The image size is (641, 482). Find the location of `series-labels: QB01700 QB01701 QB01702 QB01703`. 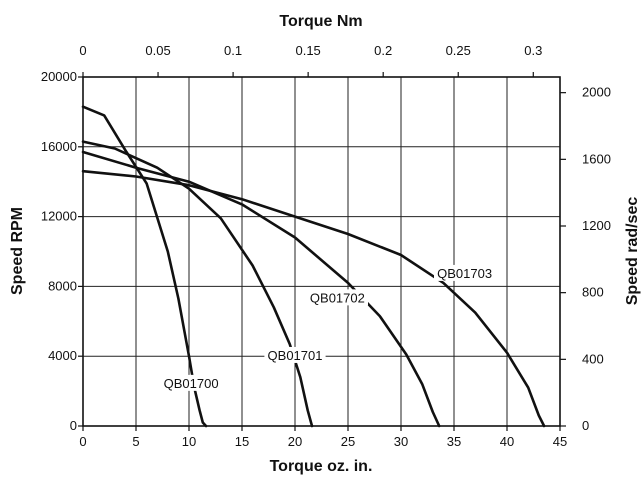

series-labels: QB01700 QB01701 QB01702 QB01703 is located at coordinates (328, 327).